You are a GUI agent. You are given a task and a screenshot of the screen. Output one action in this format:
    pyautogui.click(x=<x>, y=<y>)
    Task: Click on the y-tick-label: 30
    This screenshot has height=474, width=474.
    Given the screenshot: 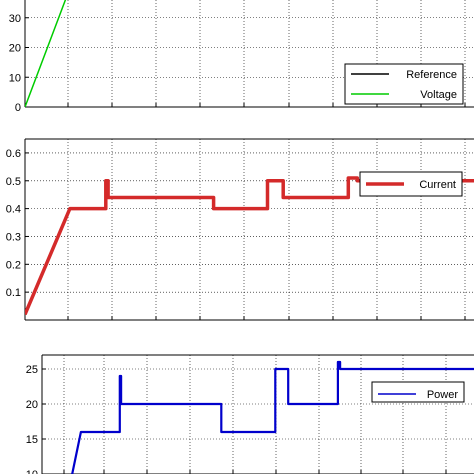 What is the action you would take?
    pyautogui.click(x=15, y=19)
    